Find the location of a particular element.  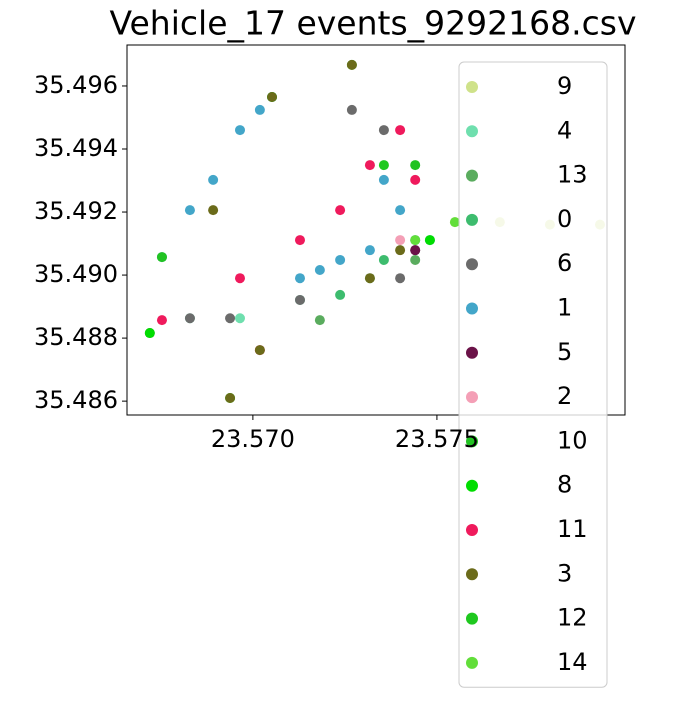

legend-label: 1 is located at coordinates (564, 308).